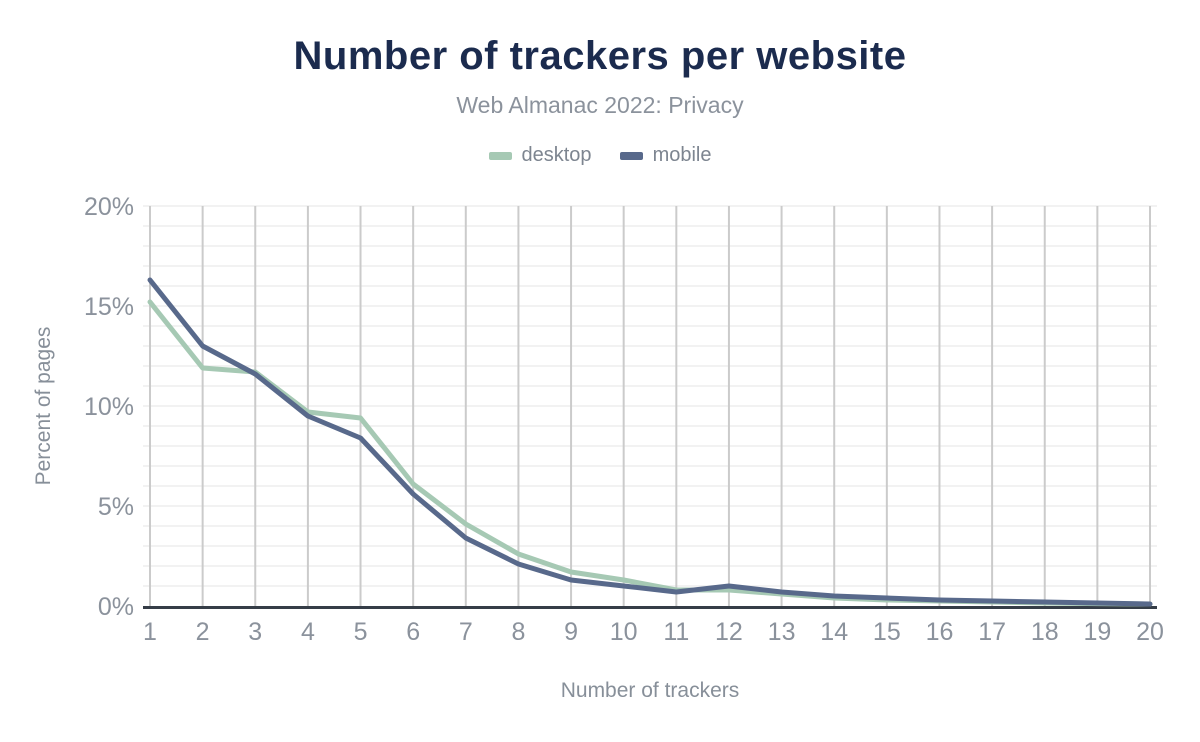 Image resolution: width=1200 pixels, height=742 pixels. What do you see at coordinates (109, 207) in the screenshot?
I see `y-tick-label: 20%` at bounding box center [109, 207].